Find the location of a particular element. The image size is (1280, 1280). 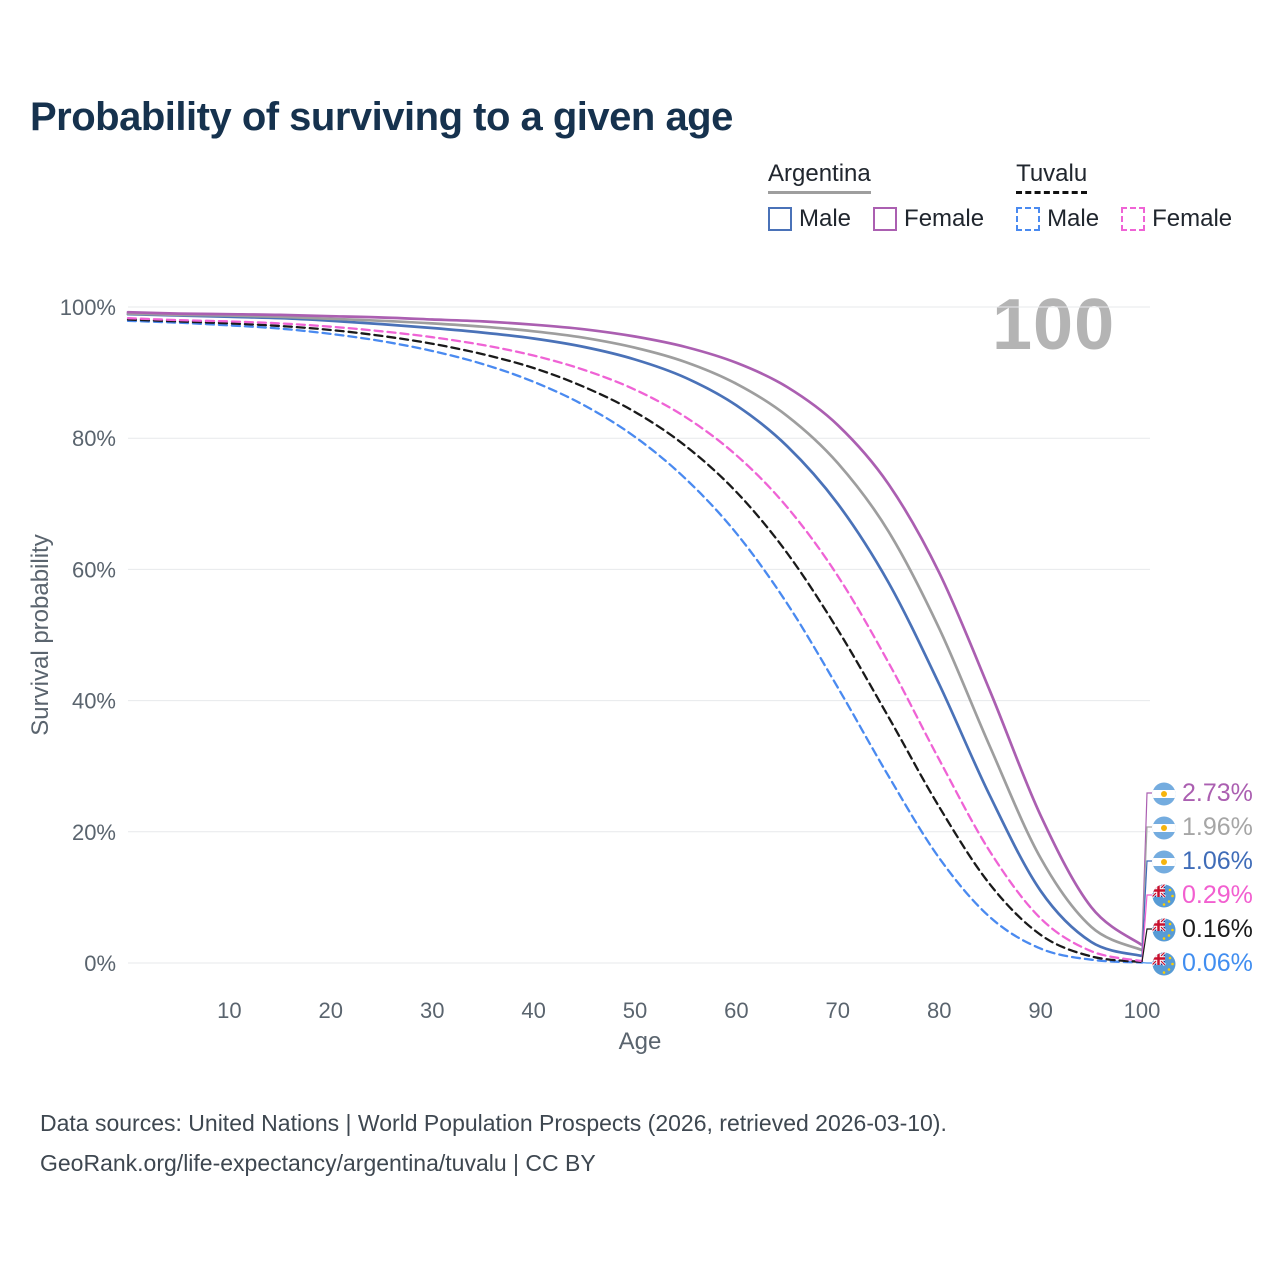

legend-group-tuvalu: Tuvalu Male Female is located at coordinates (1124, 196).